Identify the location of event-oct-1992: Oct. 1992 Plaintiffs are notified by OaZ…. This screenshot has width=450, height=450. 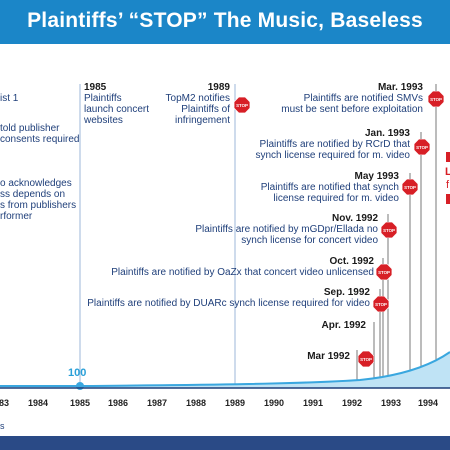
(242, 267).